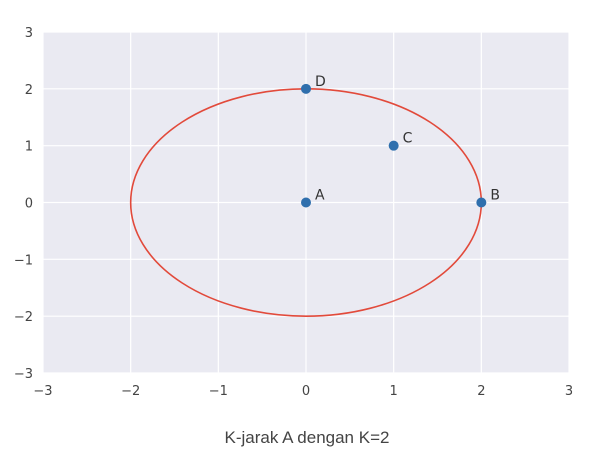  I want to click on x-tick-label: 3, so click(569, 391).